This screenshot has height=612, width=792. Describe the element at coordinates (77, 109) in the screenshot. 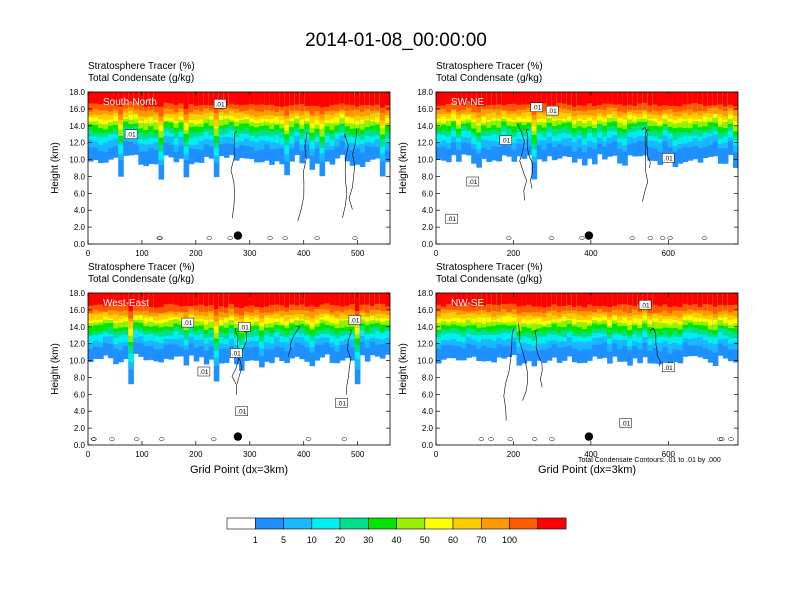

I see `y-tick-label: 16.0` at that location.